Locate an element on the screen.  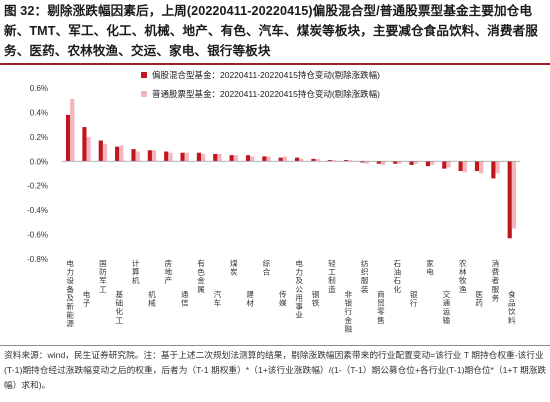
x-category-label: 电力设备及新能源 is located at coordinates (70, 293).